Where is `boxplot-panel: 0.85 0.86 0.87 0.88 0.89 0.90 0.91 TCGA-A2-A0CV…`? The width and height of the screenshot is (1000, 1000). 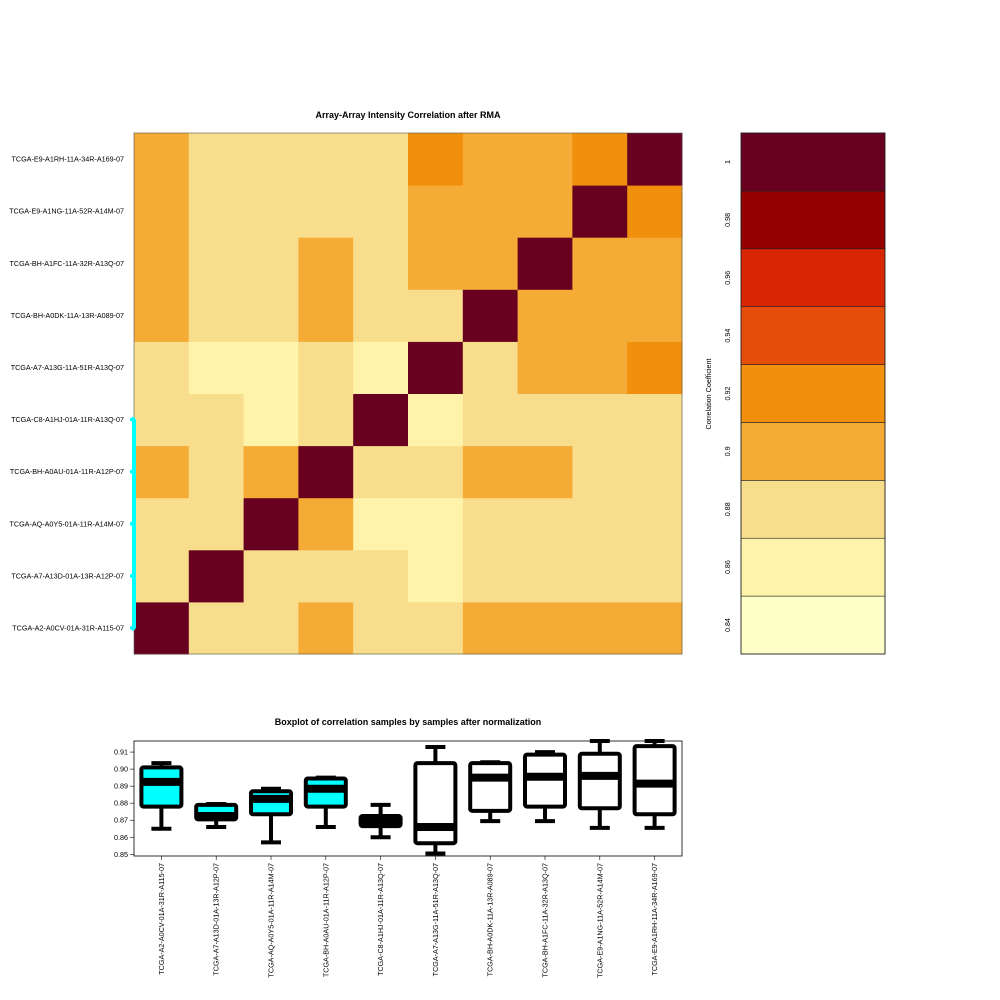
boxplot-panel: 0.85 0.86 0.87 0.88 0.89 0.90 0.91 TCGA-A2-A0CV… is located at coordinates (398, 858).